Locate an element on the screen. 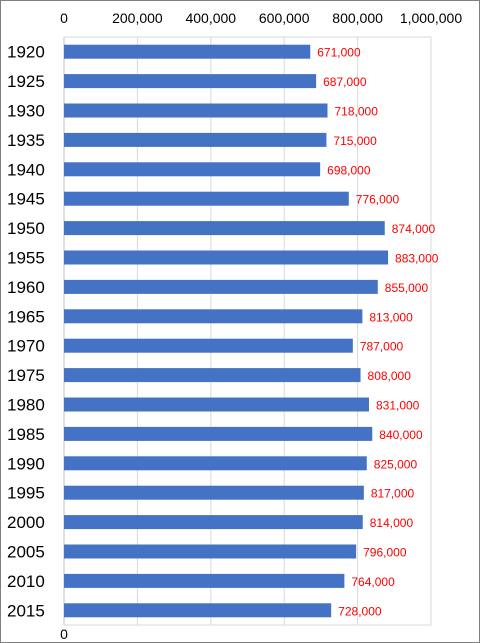 This screenshot has height=643, width=480. x-tick-label: 400,000 is located at coordinates (210, 18).